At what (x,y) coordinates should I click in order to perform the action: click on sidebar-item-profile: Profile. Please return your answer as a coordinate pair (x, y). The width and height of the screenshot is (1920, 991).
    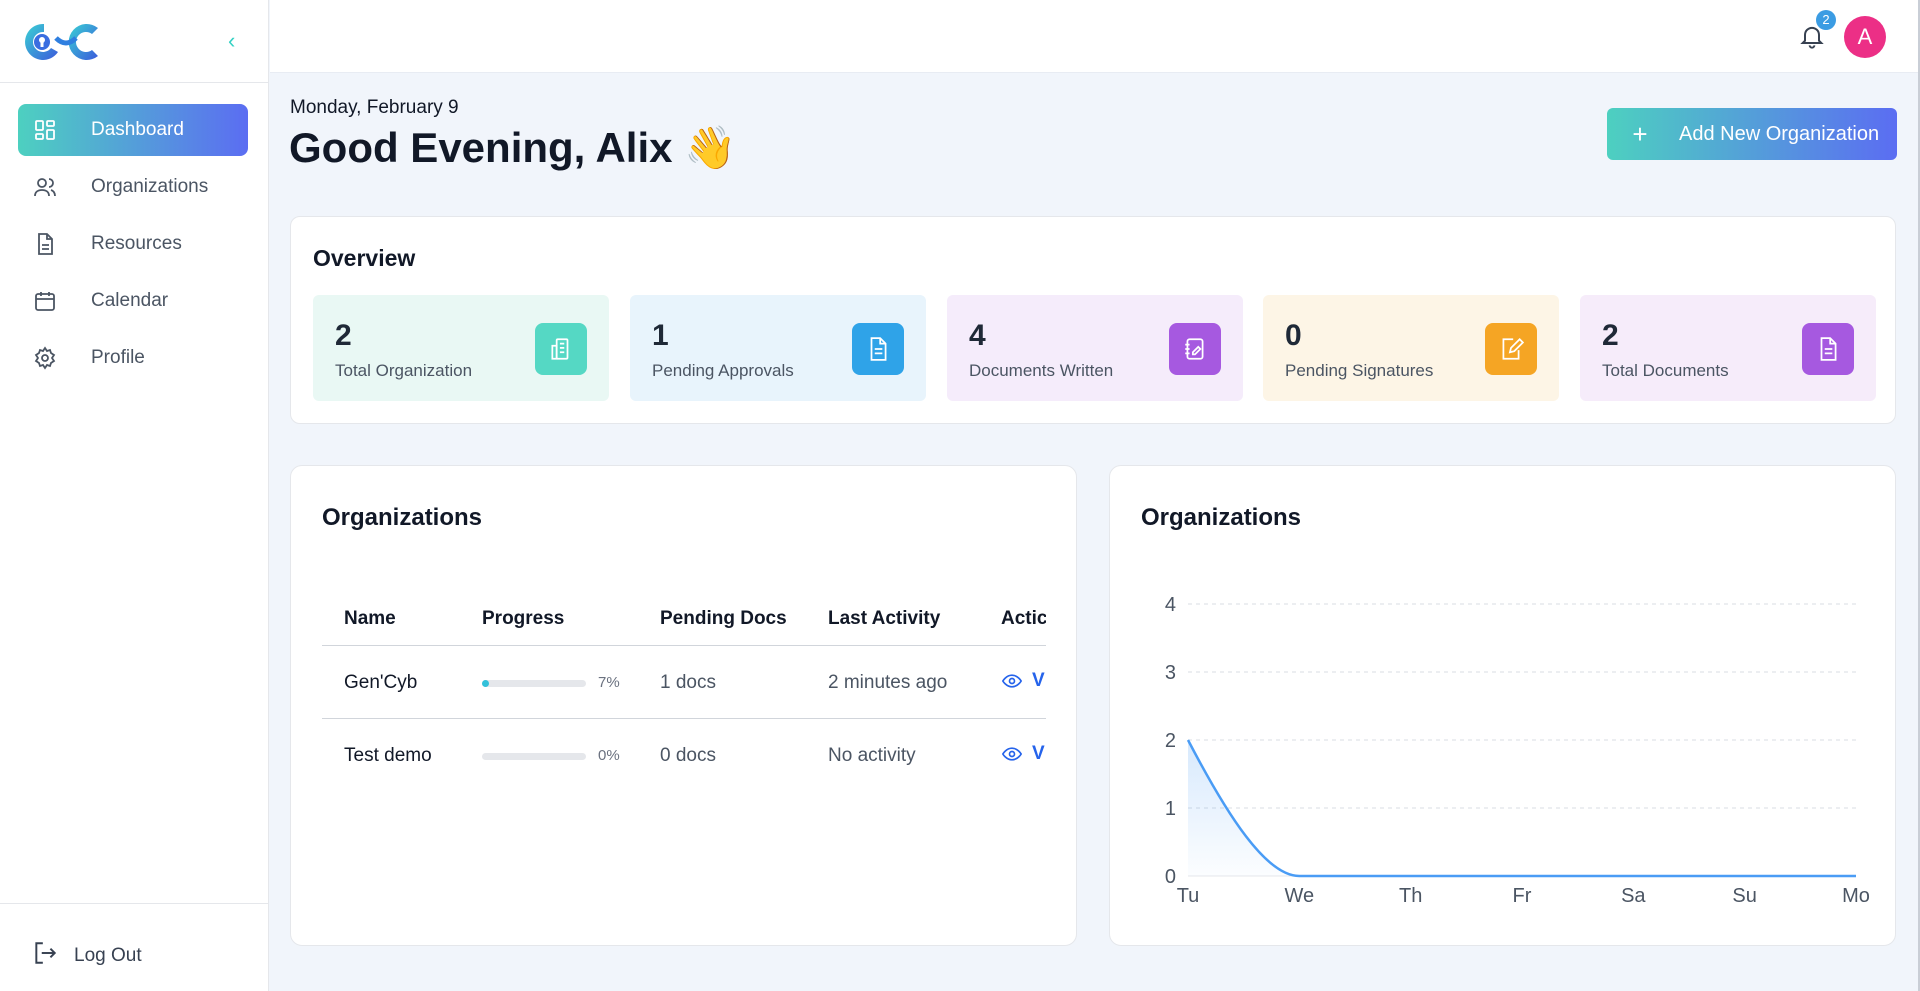
    Looking at the image, I should click on (133, 358).